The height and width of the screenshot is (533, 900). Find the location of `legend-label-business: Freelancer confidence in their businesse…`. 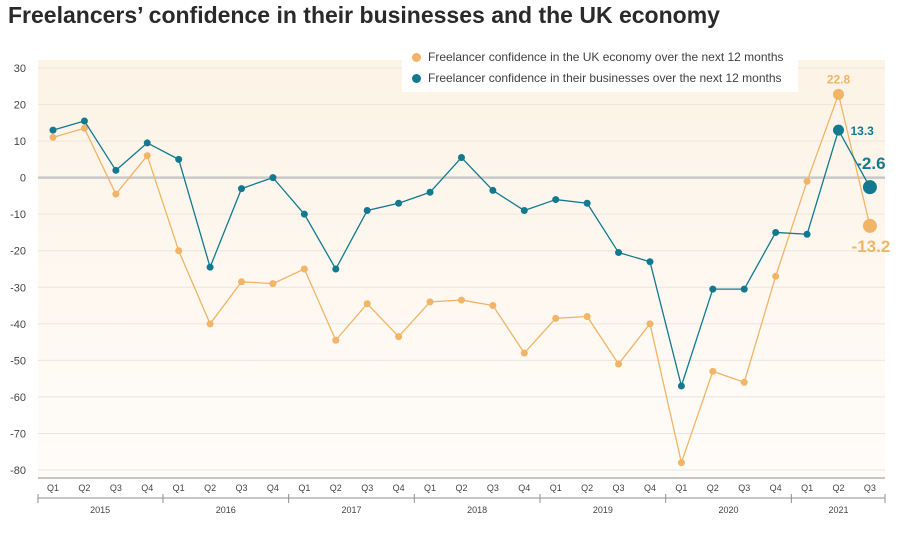

legend-label-business: Freelancer confidence in their businesse… is located at coordinates (605, 78).